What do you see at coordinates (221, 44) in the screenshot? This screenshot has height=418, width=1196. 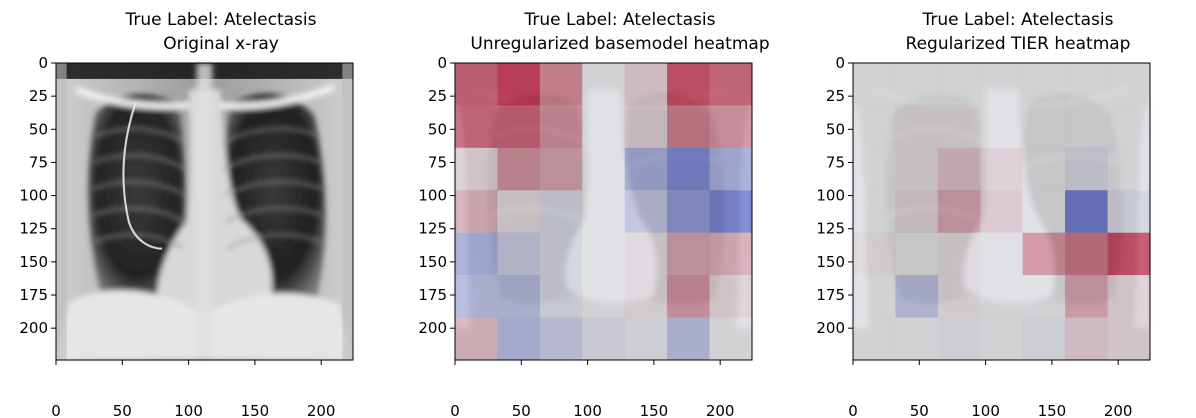 I see `panel-title-line2: Original x-ray` at bounding box center [221, 44].